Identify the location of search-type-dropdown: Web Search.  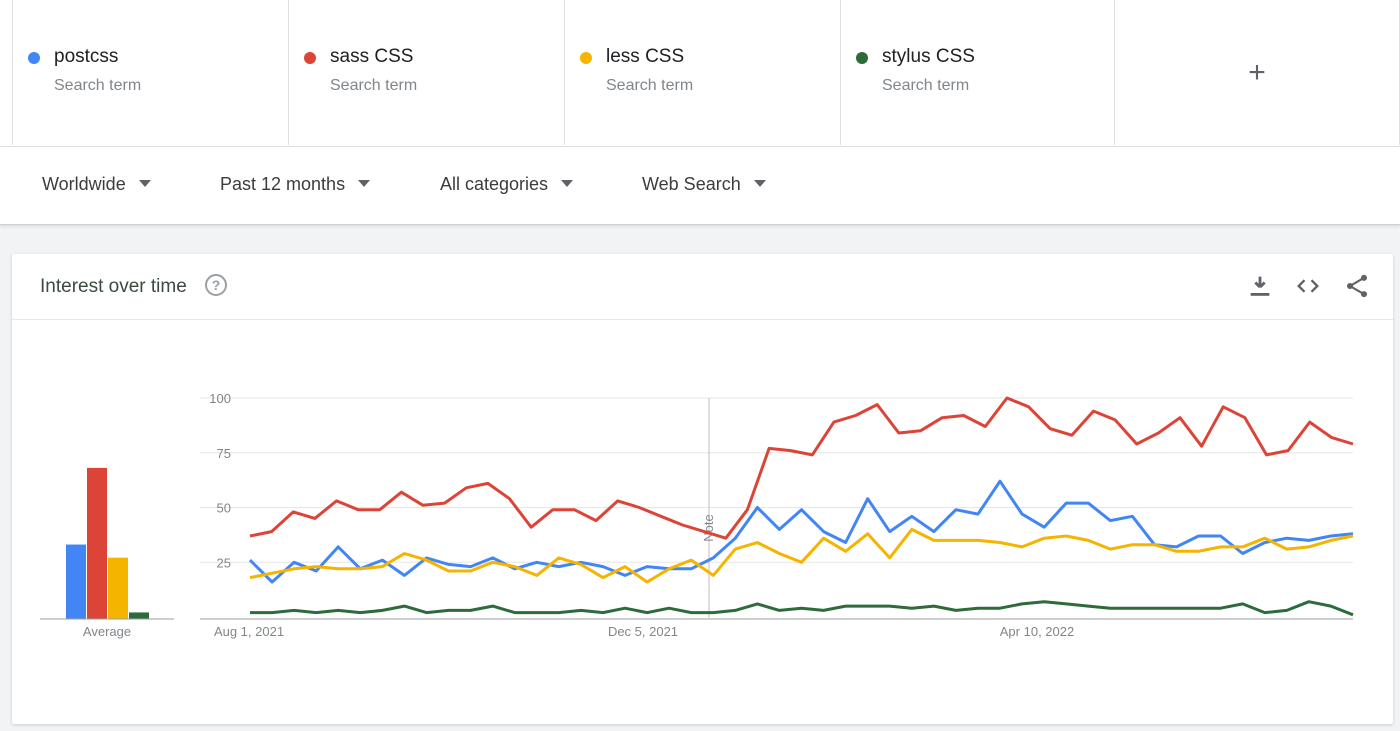
(704, 184).